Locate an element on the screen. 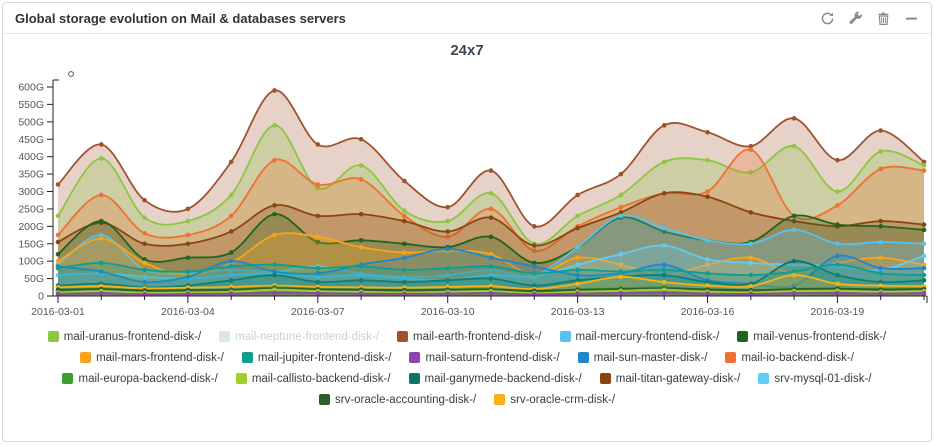  legend-item-mail-jupiter-frontend-disk: mail-jupiter-frontend-disk-/ is located at coordinates (316, 357).